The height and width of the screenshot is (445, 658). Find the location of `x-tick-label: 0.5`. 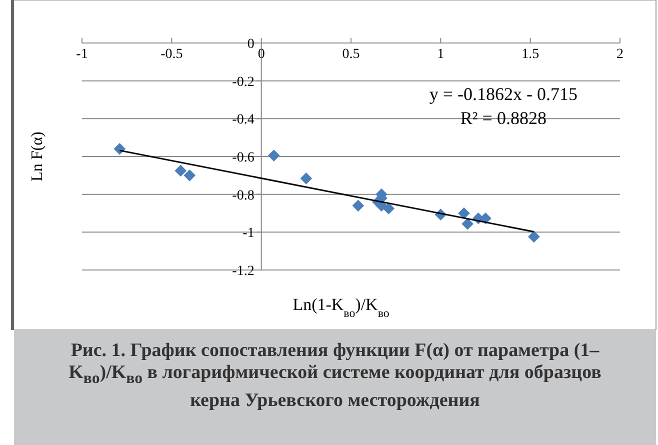

x-tick-label: 0.5 is located at coordinates (351, 54).